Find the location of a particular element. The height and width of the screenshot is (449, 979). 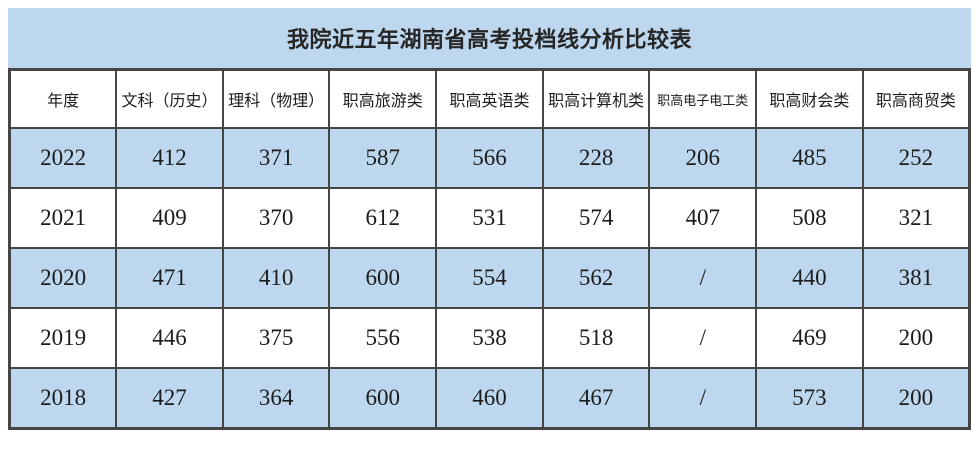

score-cell: 460 is located at coordinates (489, 398).